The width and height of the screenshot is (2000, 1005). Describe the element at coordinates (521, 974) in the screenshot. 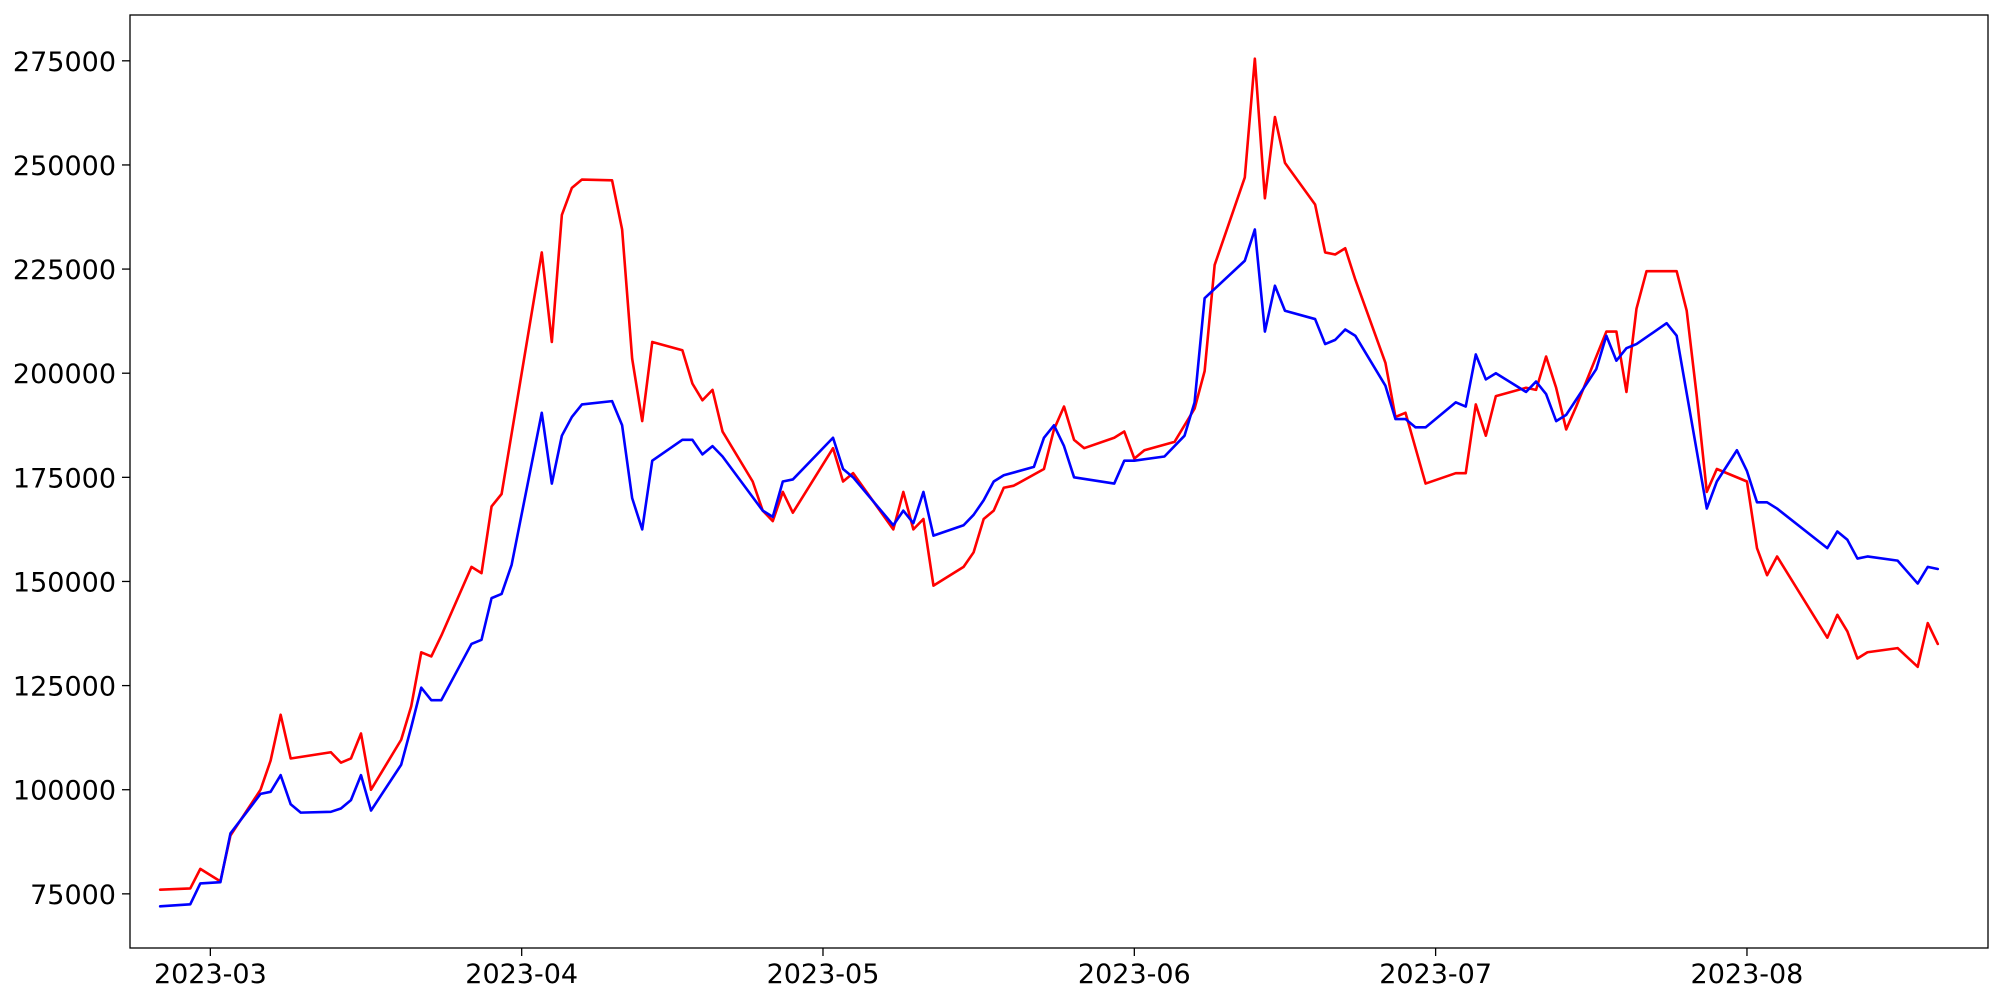

I see `x-tick-label: 2023-04` at that location.